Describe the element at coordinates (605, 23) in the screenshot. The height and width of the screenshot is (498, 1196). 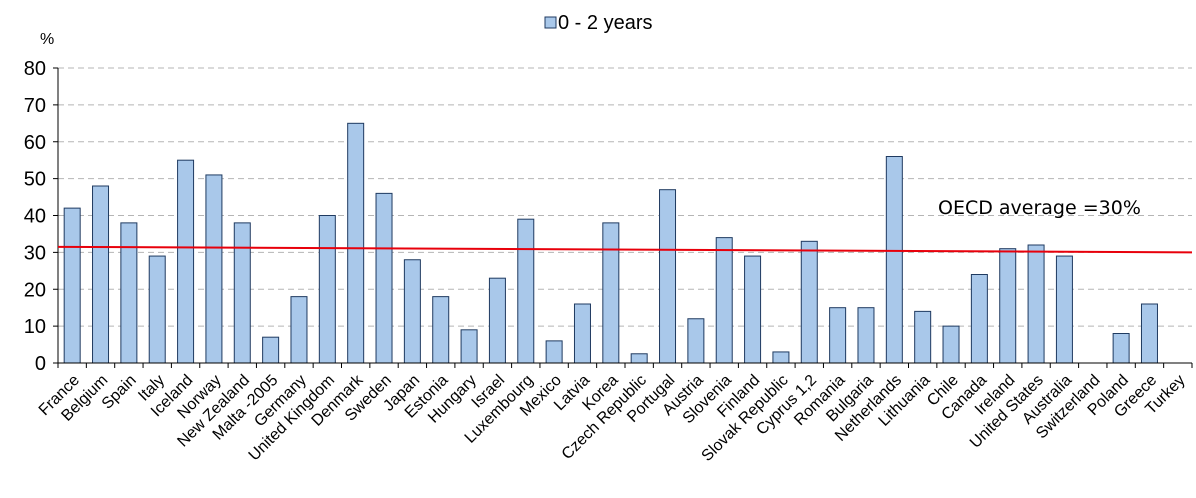
I see `legend-label: 0 - 2 years` at that location.